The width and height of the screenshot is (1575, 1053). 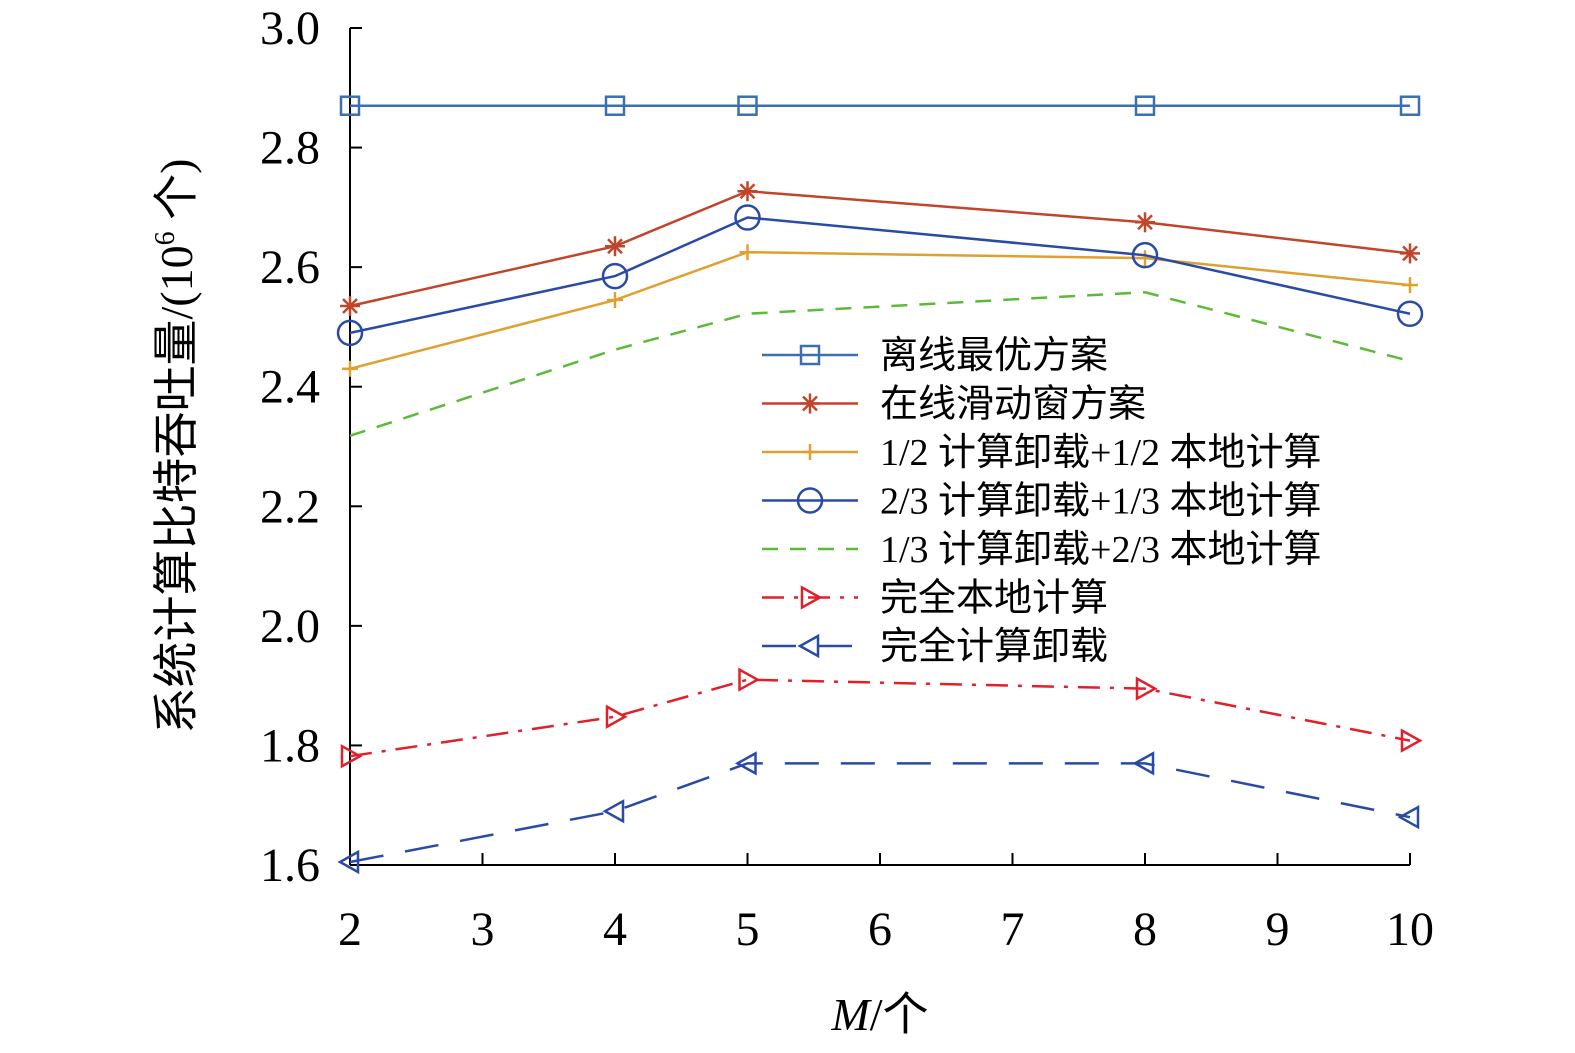 I want to click on y-axis-title-end: 个), so click(x=176, y=195).